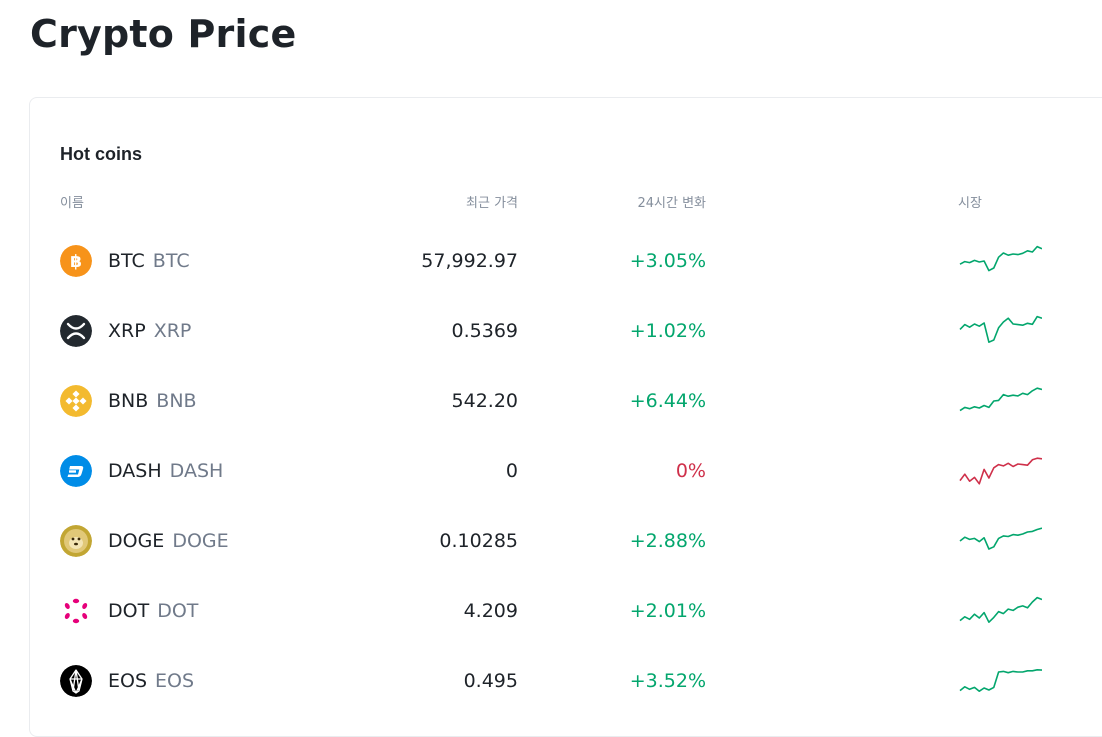 The width and height of the screenshot is (1102, 737). What do you see at coordinates (511, 471) in the screenshot?
I see `coin-price: 0` at bounding box center [511, 471].